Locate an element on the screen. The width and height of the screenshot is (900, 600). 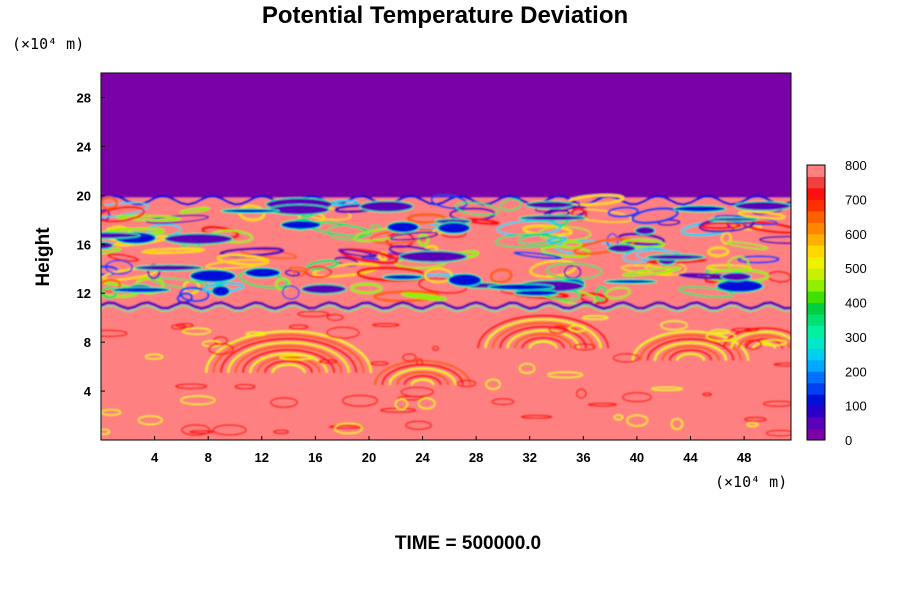
x-tick-label: 20 is located at coordinates (369, 457).